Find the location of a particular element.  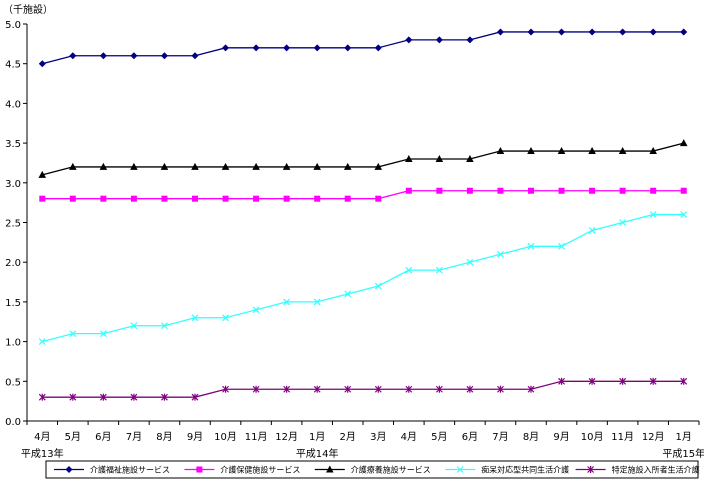

legend-item: 痴呆対応型共同生活介護 is located at coordinates (507, 470).